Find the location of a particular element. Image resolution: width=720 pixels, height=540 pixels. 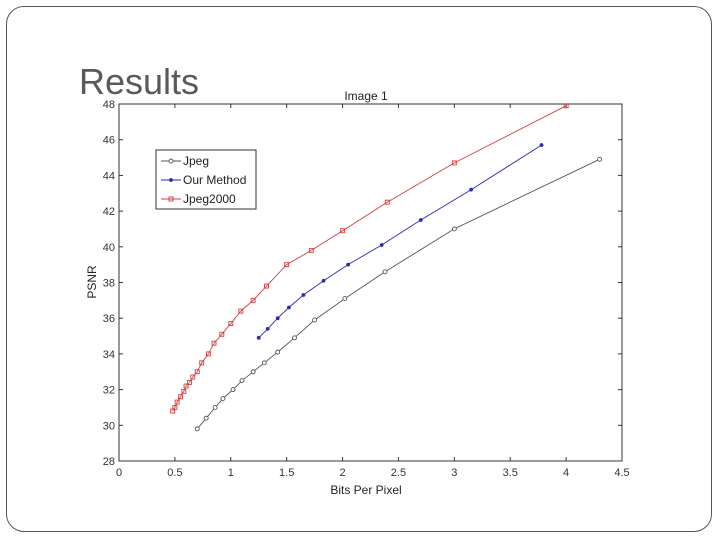

y-tick-label: 34 is located at coordinates (109, 355).